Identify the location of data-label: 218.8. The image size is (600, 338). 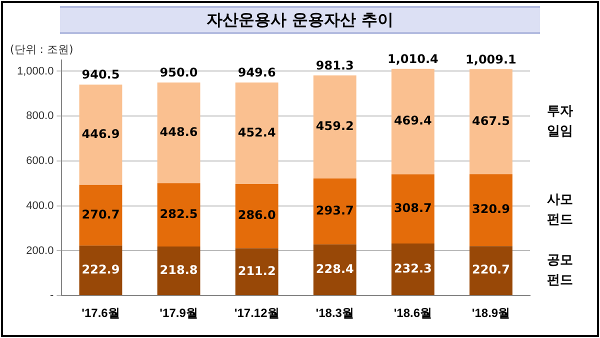
(179, 269).